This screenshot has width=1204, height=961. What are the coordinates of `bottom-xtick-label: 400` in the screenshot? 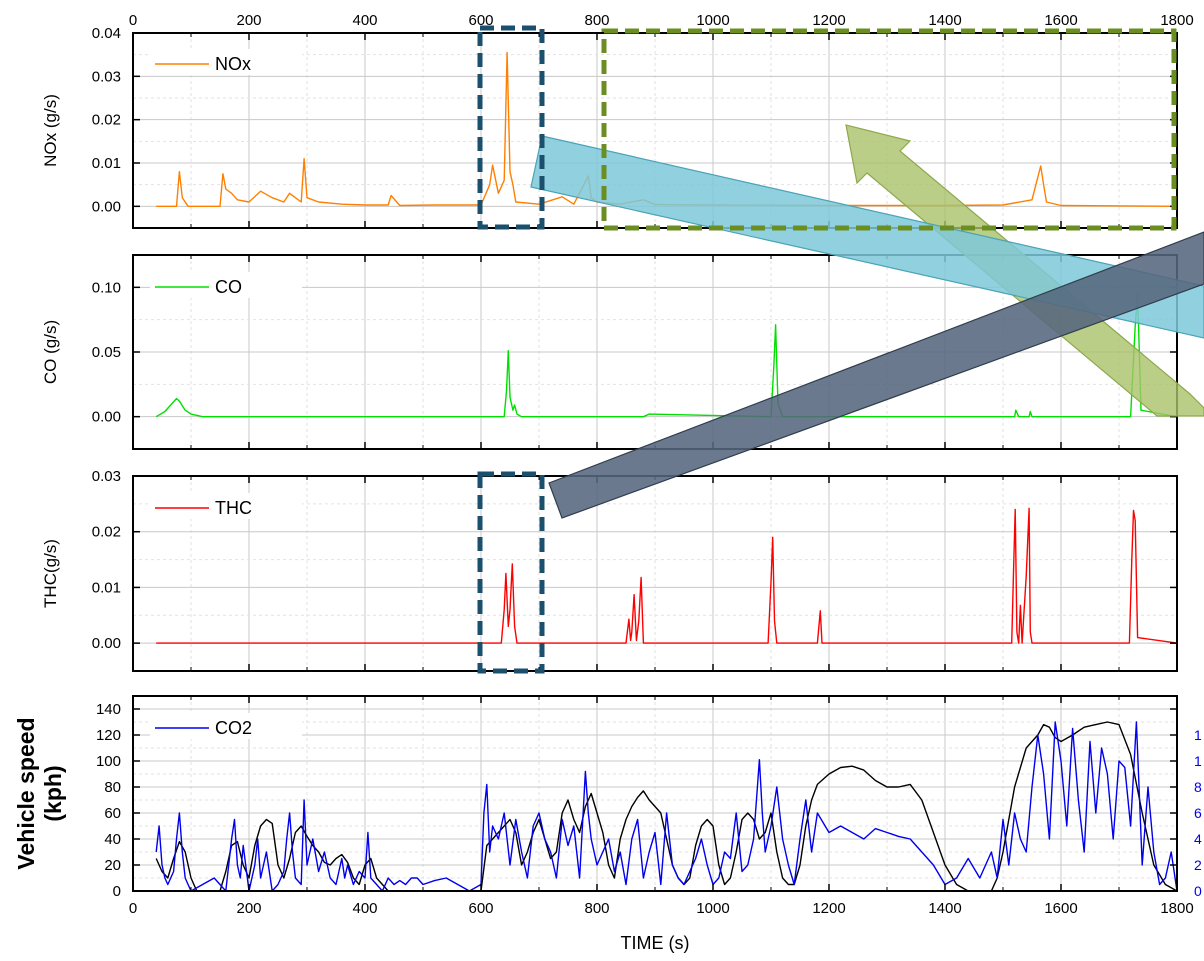 It's located at (364, 908).